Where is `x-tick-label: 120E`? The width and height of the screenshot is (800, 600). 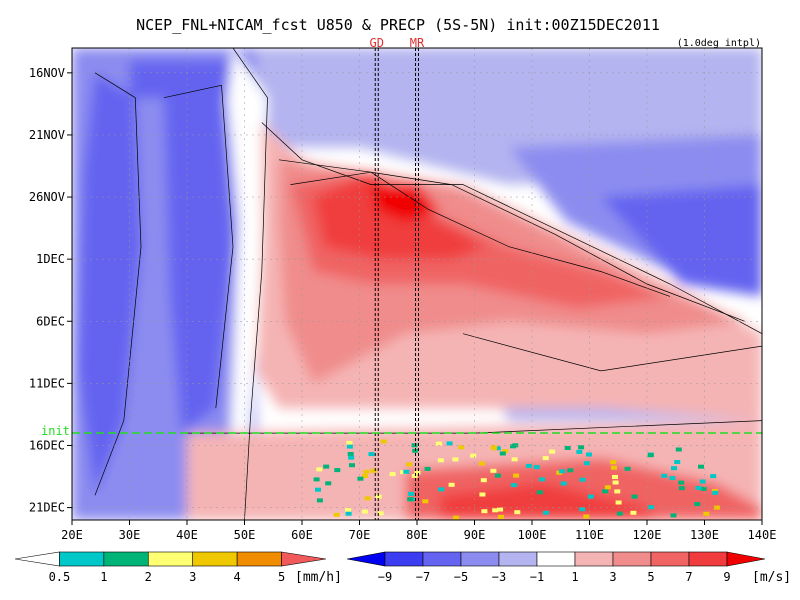 x-tick-label: 120E is located at coordinates (647, 535).